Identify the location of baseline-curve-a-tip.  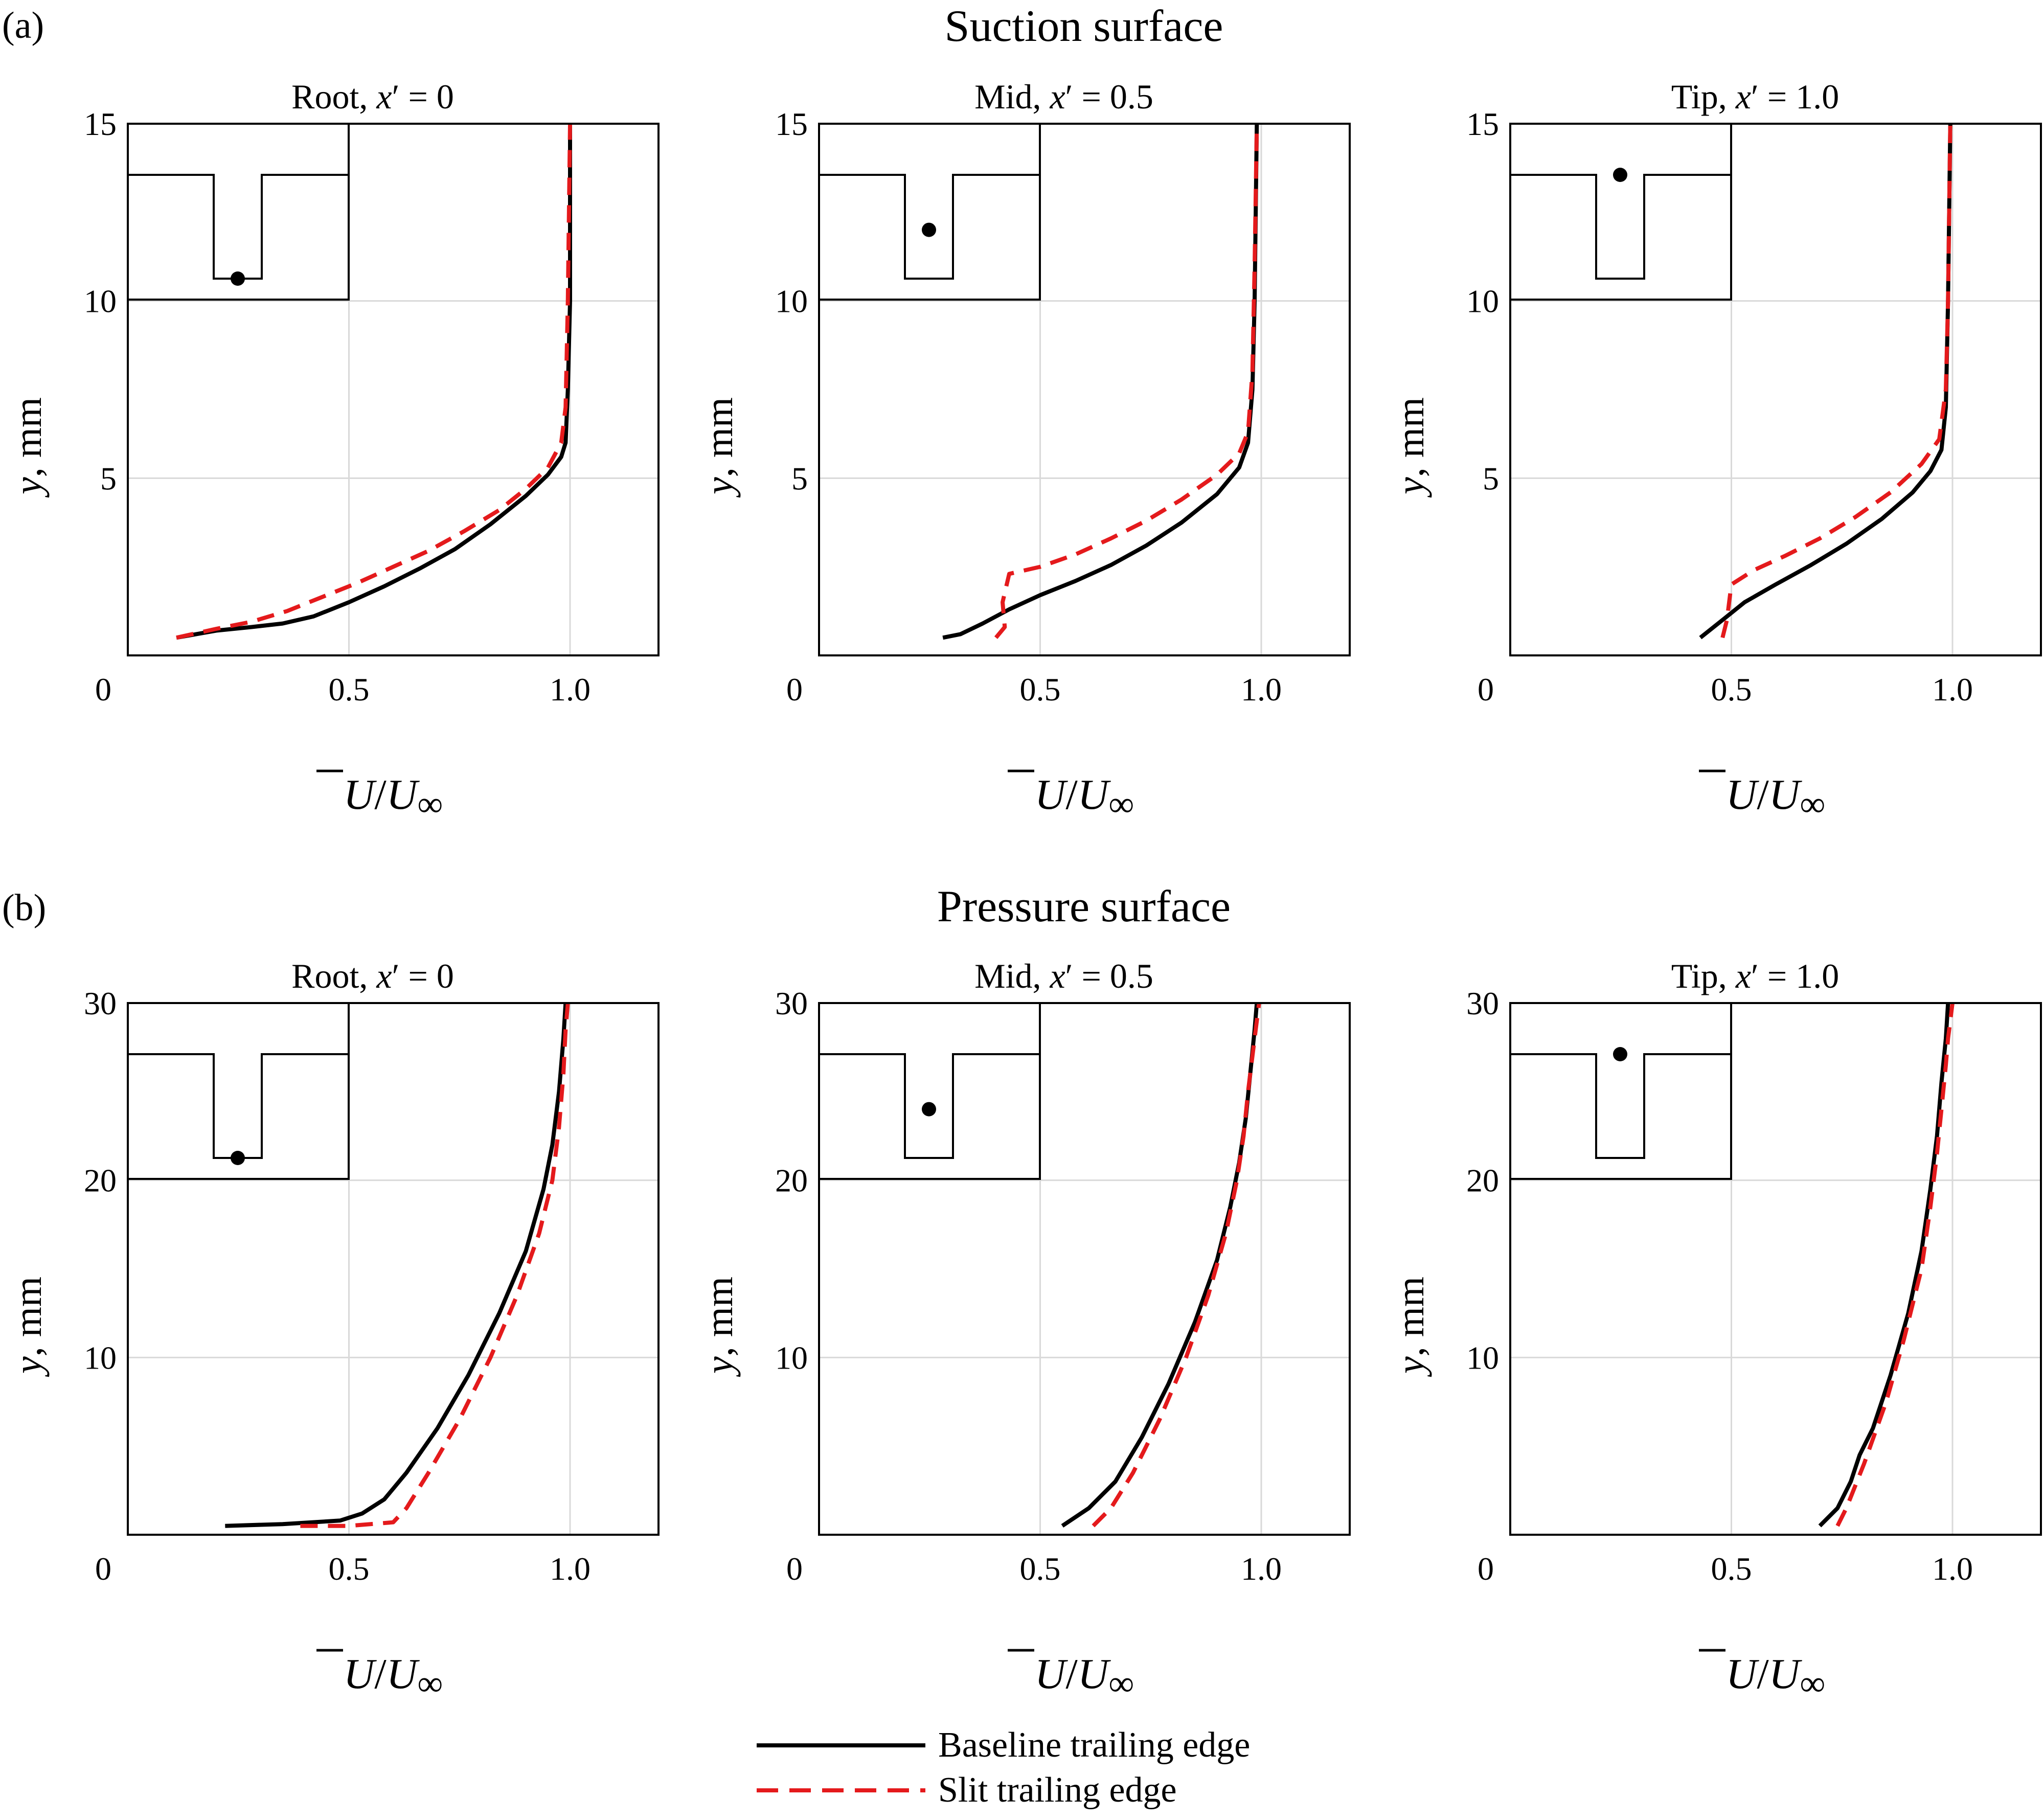
(1826, 382).